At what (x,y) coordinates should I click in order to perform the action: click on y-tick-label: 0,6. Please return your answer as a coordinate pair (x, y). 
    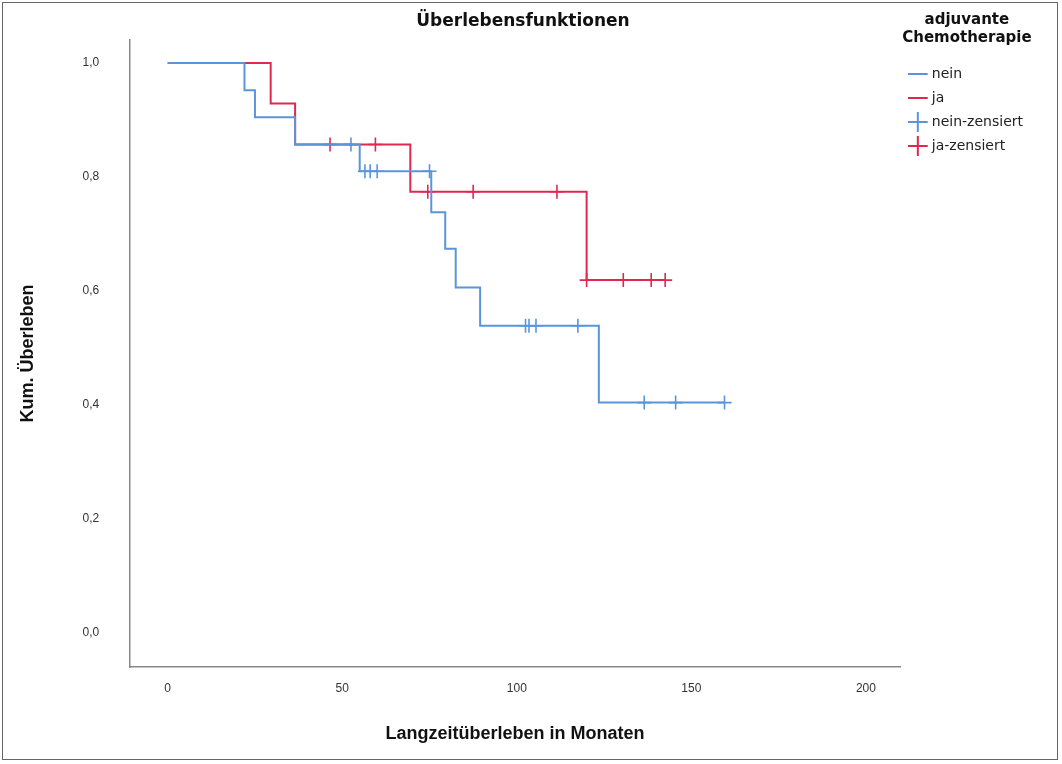
    Looking at the image, I should click on (91, 290).